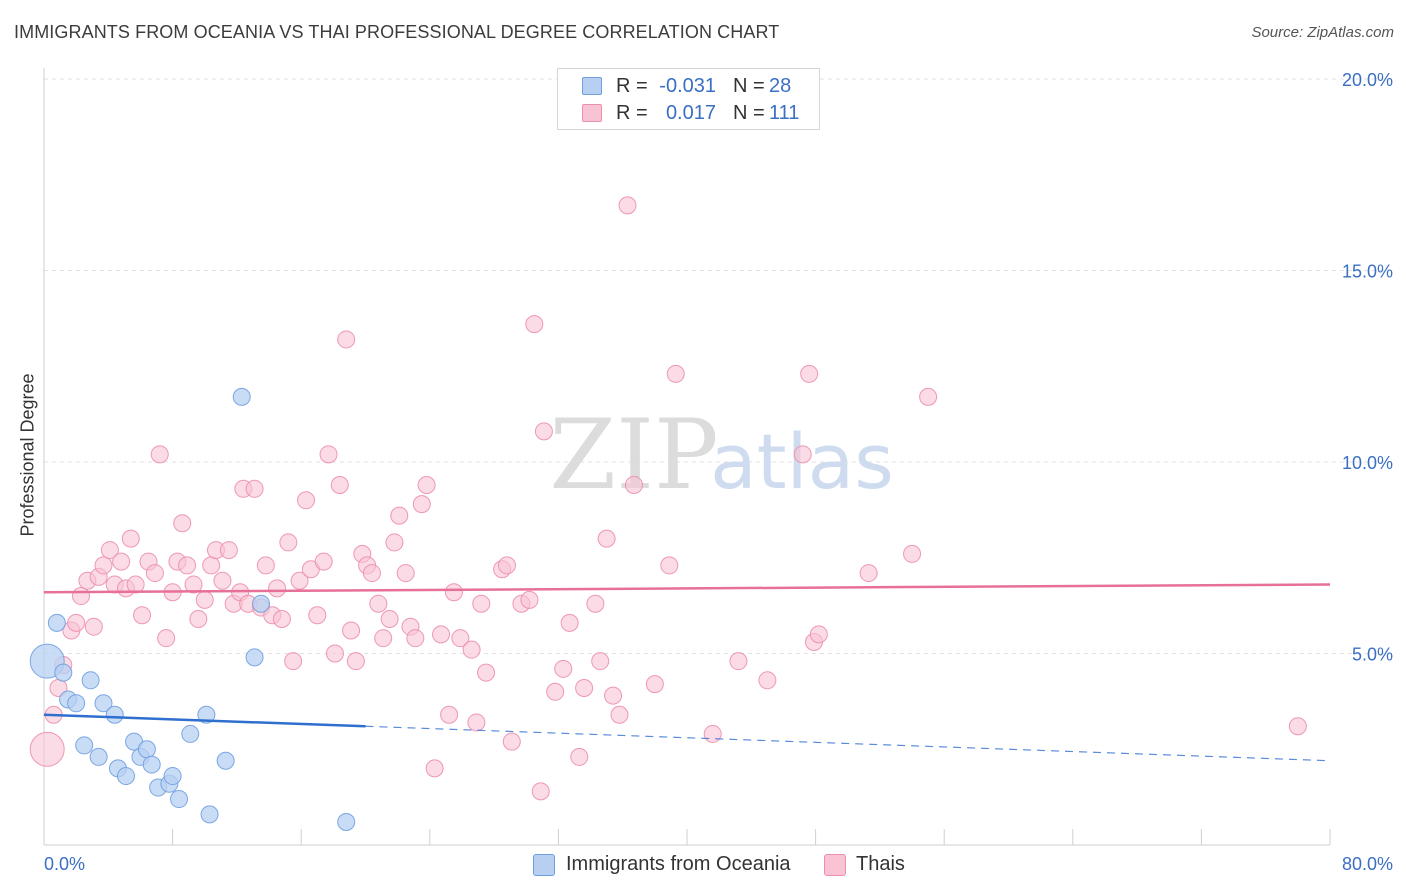  I want to click on y-tick-label: 5.0%, so click(1372, 655).